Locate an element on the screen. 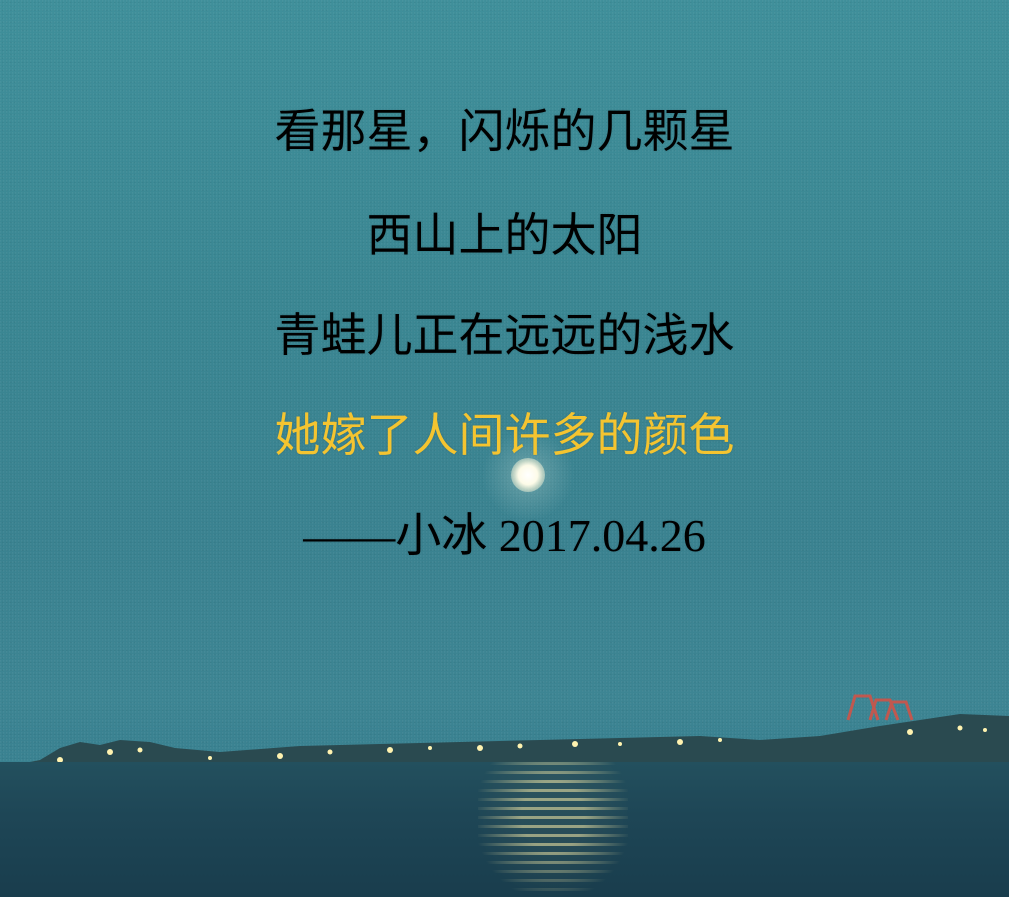  poem-line-4-highlight: 她嫁了人间许多的颜色 is located at coordinates (504, 435).